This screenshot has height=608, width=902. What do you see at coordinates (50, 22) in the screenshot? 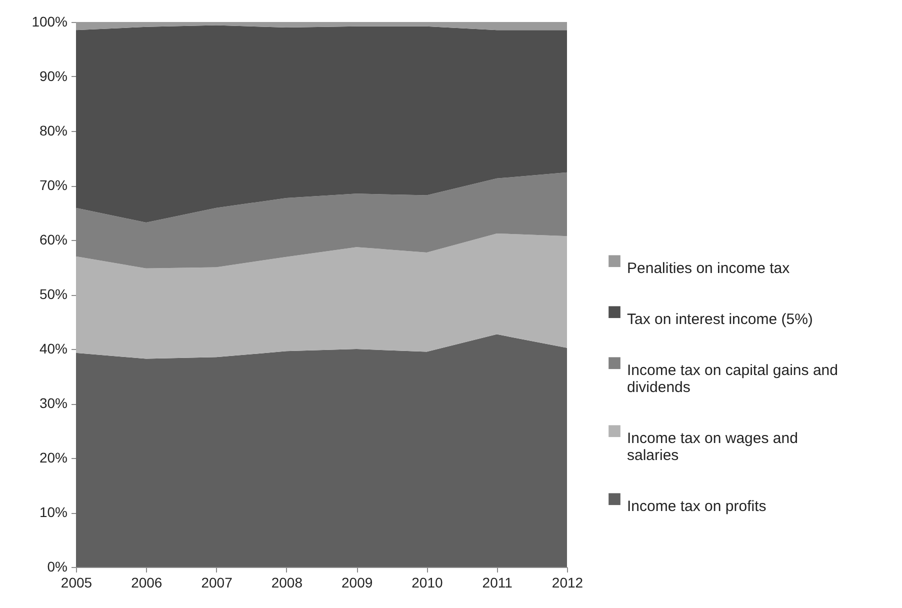
I see `y-tick-label: 100%` at bounding box center [50, 22].